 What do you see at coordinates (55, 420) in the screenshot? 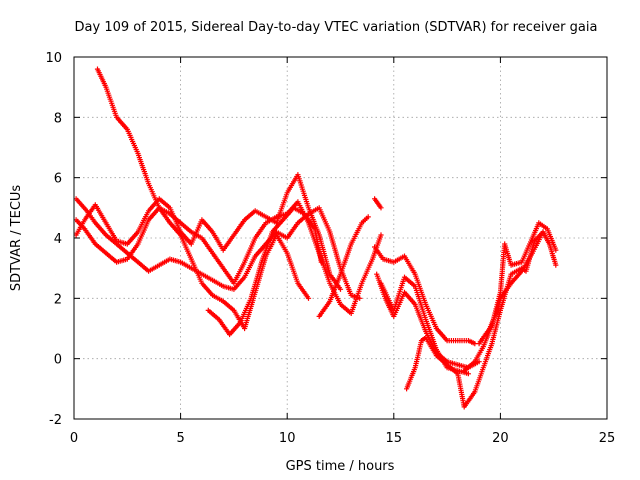
I see `y-tick-label: -2` at bounding box center [55, 420].